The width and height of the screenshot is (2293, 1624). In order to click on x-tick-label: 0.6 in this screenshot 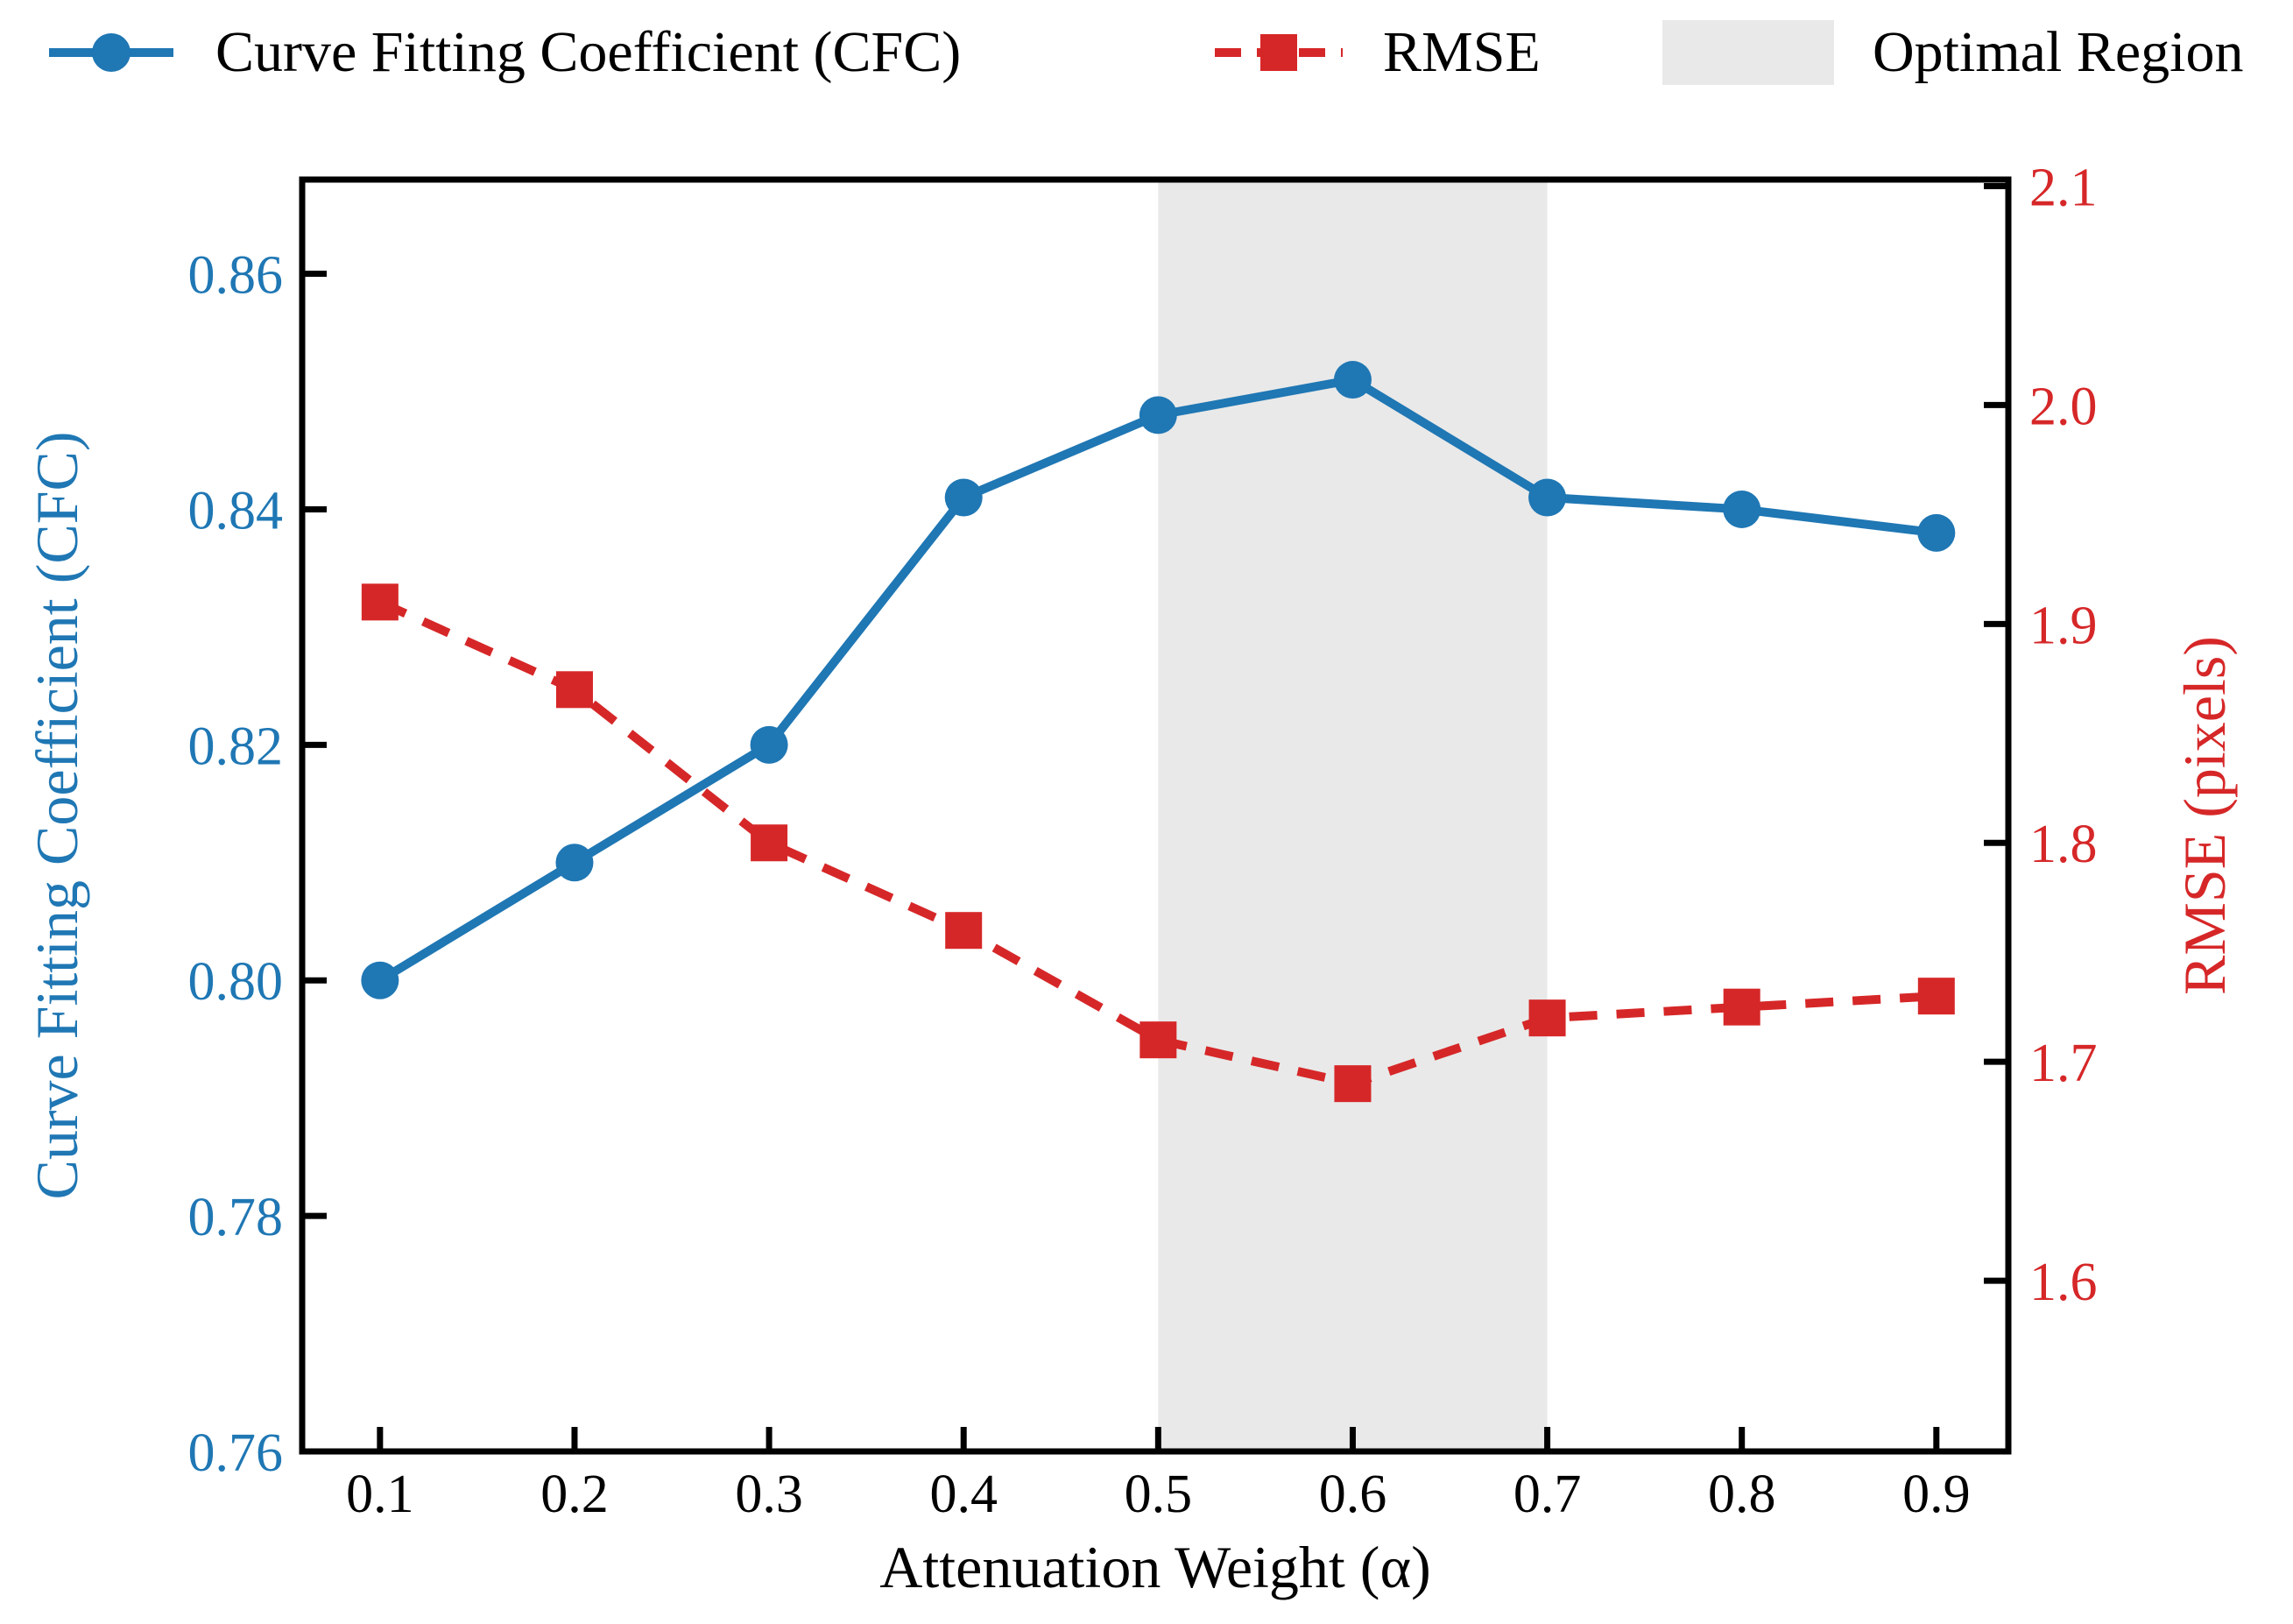, I will do `click(1353, 1494)`.